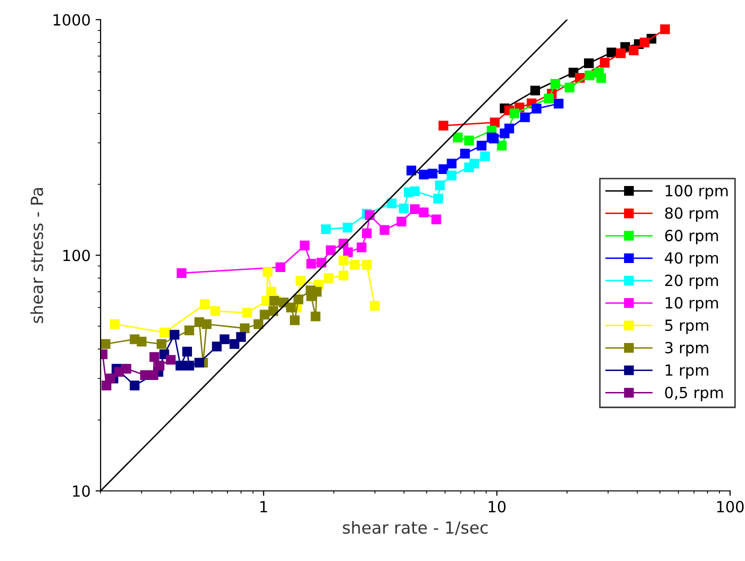 The width and height of the screenshot is (745, 561). Describe the element at coordinates (37, 255) in the screenshot. I see `y-axis-title: shear stress - Pa` at that location.